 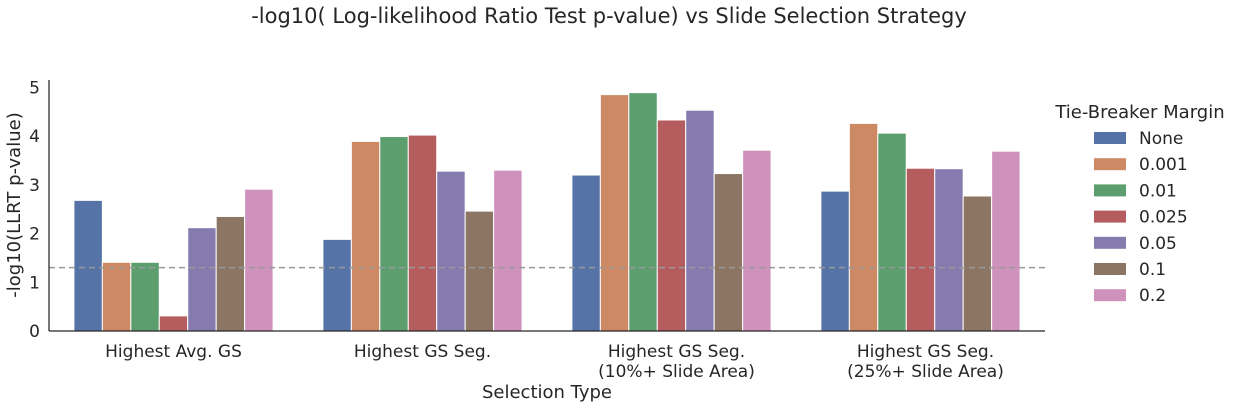 What do you see at coordinates (1163, 165) in the screenshot?
I see `legend-entry-label: 0.001` at bounding box center [1163, 165].